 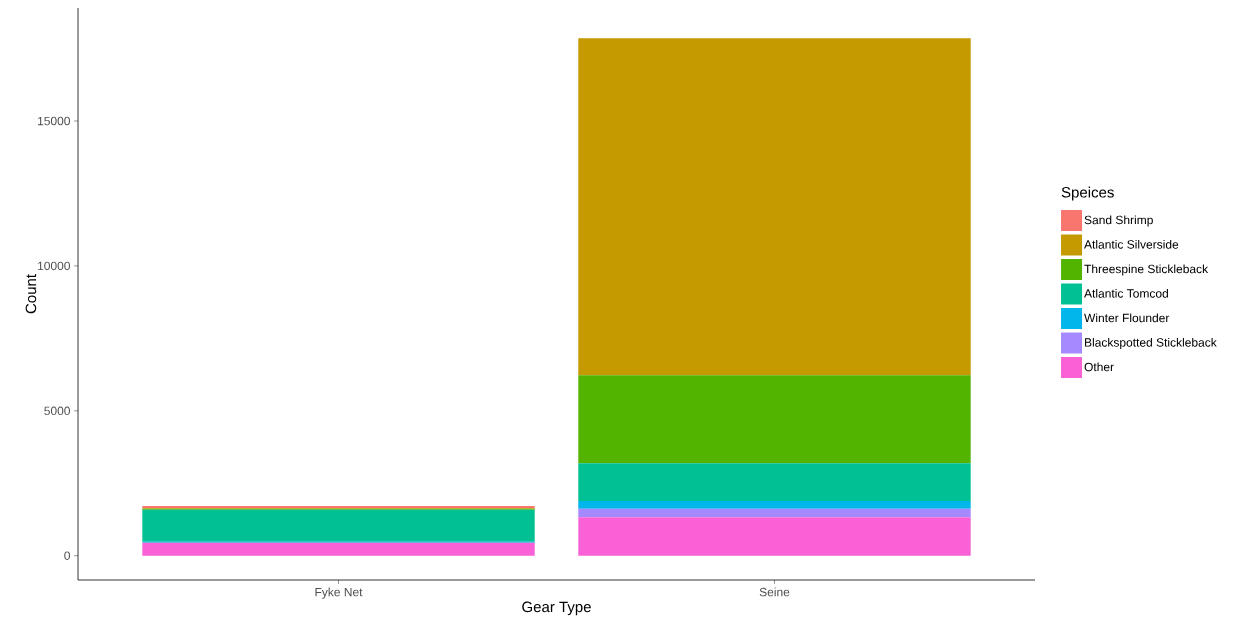 I want to click on x-axis-title: Gear Type, so click(x=556, y=608).